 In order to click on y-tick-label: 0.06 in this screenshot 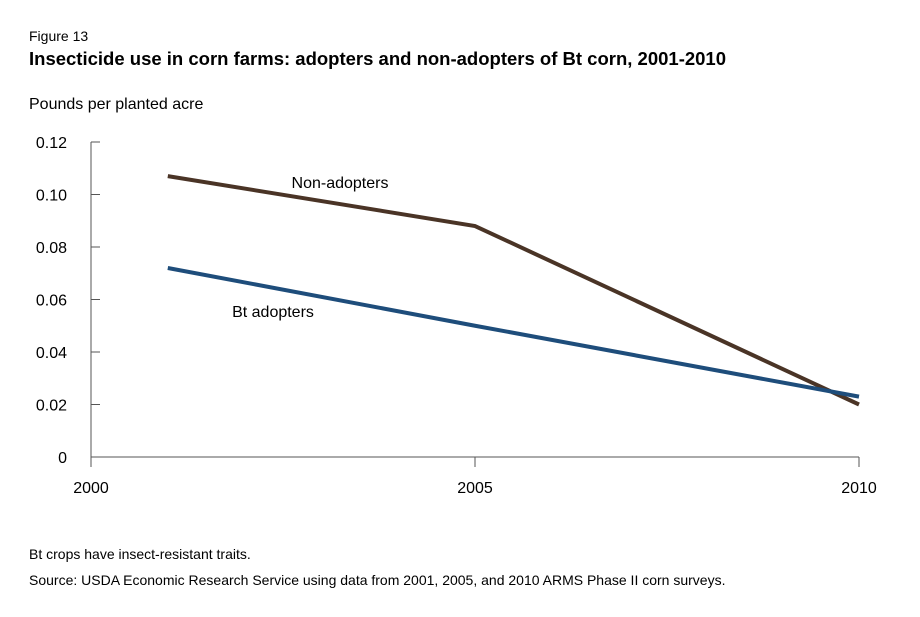, I will do `click(51, 301)`.